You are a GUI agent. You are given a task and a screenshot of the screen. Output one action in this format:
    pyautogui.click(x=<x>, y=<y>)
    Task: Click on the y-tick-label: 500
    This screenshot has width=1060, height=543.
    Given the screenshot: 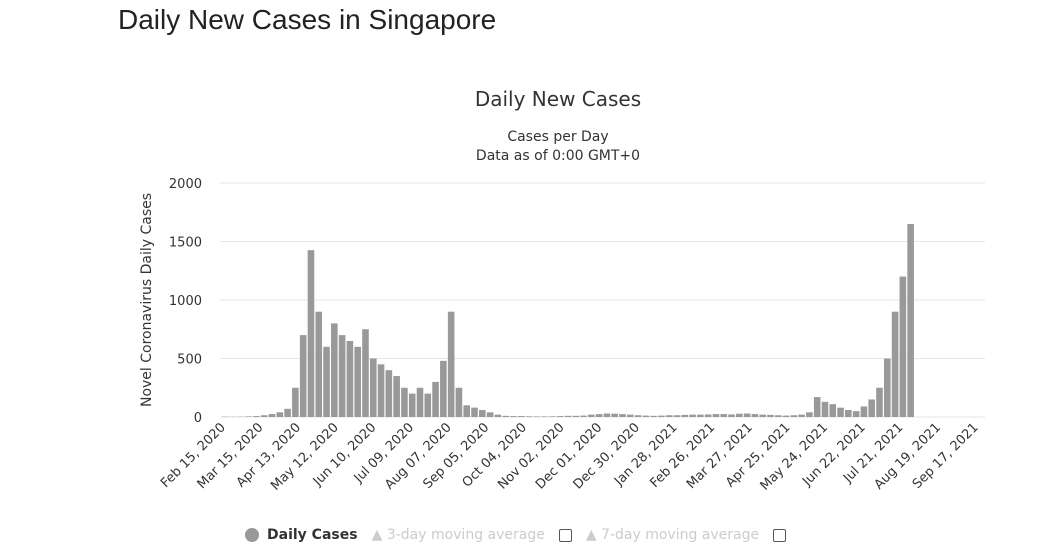 What is the action you would take?
    pyautogui.click(x=189, y=360)
    